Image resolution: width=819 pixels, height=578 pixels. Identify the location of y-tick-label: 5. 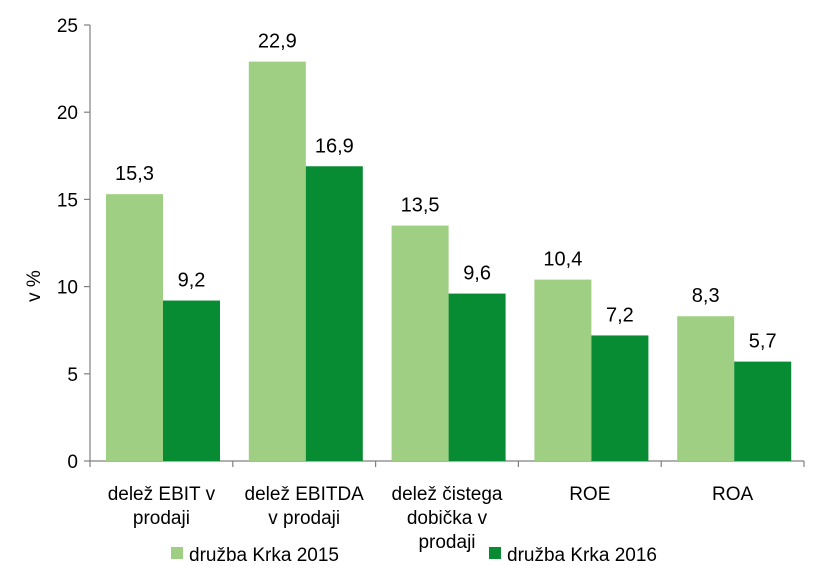
(72, 375).